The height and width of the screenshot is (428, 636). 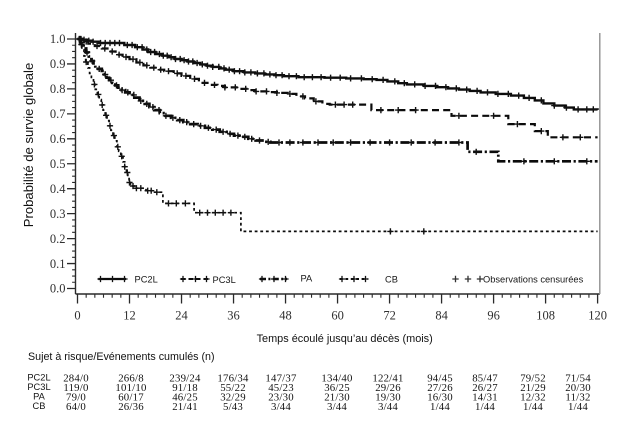 What do you see at coordinates (58, 189) in the screenshot?
I see `svg-text: 0.4` at bounding box center [58, 189].